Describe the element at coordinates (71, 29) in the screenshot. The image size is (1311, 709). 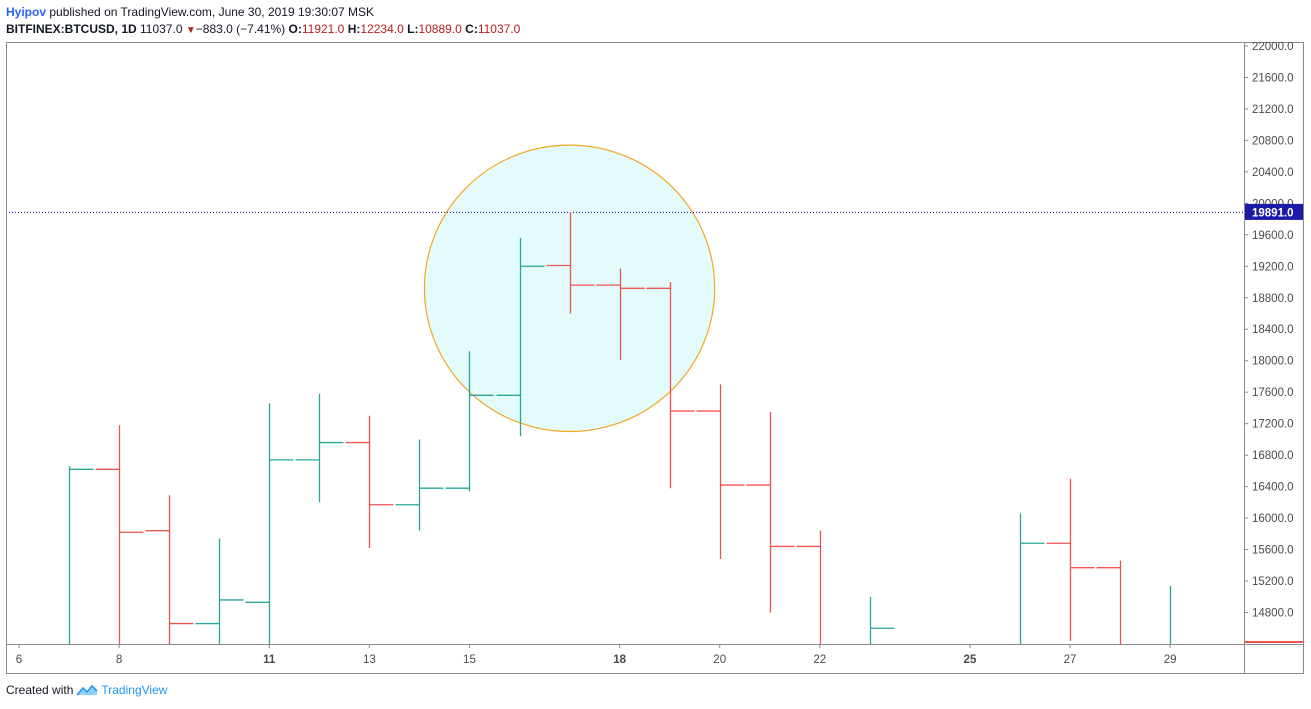
I see `symbol-label: BITFINEX:BTCUSD, 1D` at that location.